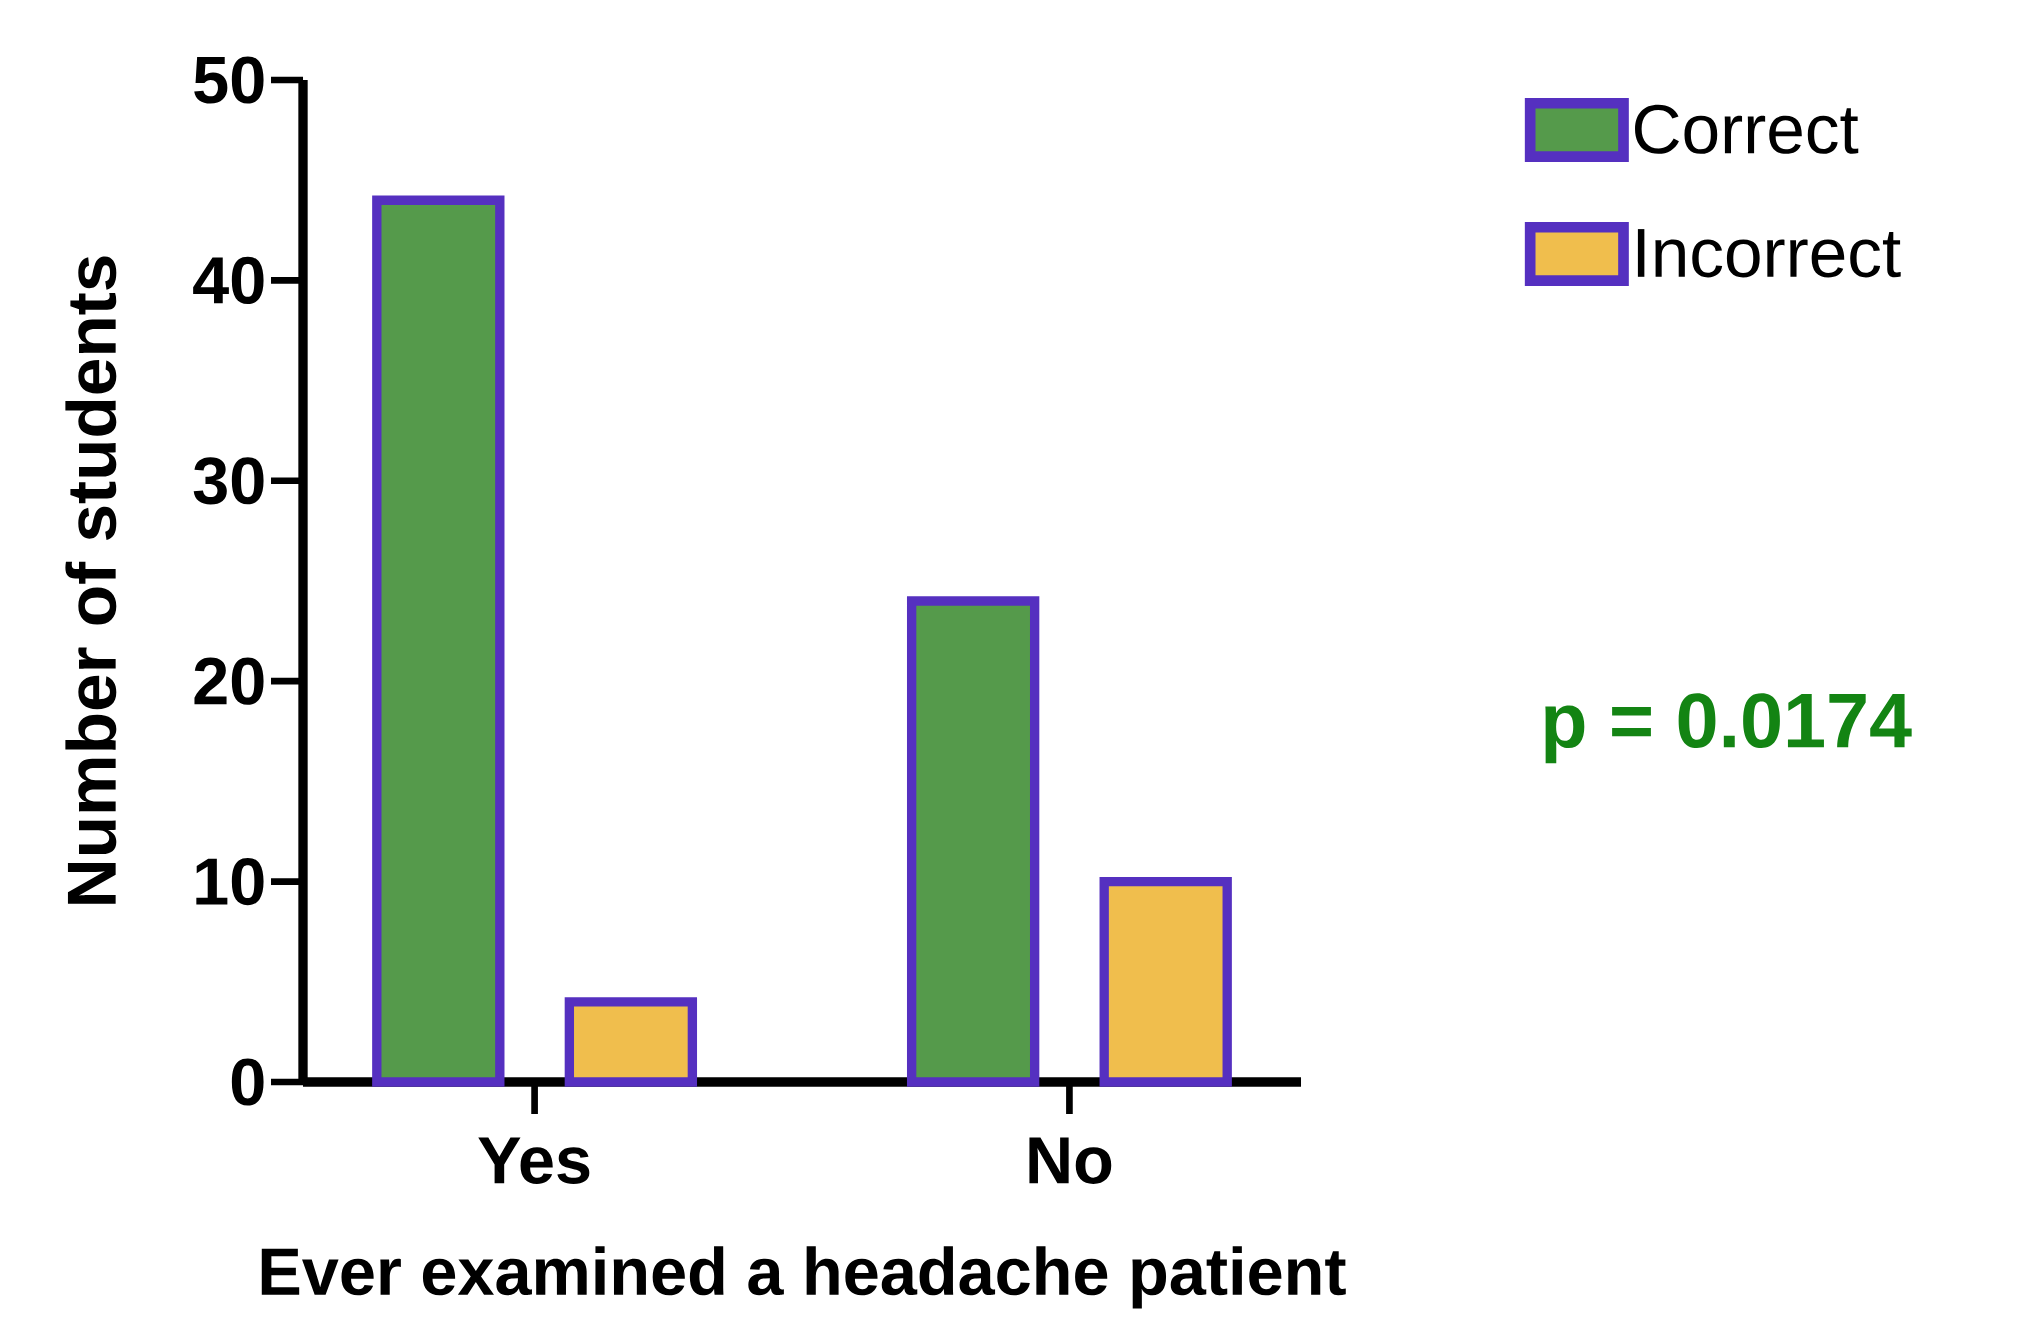  What do you see at coordinates (1728, 728) in the screenshot?
I see `text: p = 0.0174` at bounding box center [1728, 728].